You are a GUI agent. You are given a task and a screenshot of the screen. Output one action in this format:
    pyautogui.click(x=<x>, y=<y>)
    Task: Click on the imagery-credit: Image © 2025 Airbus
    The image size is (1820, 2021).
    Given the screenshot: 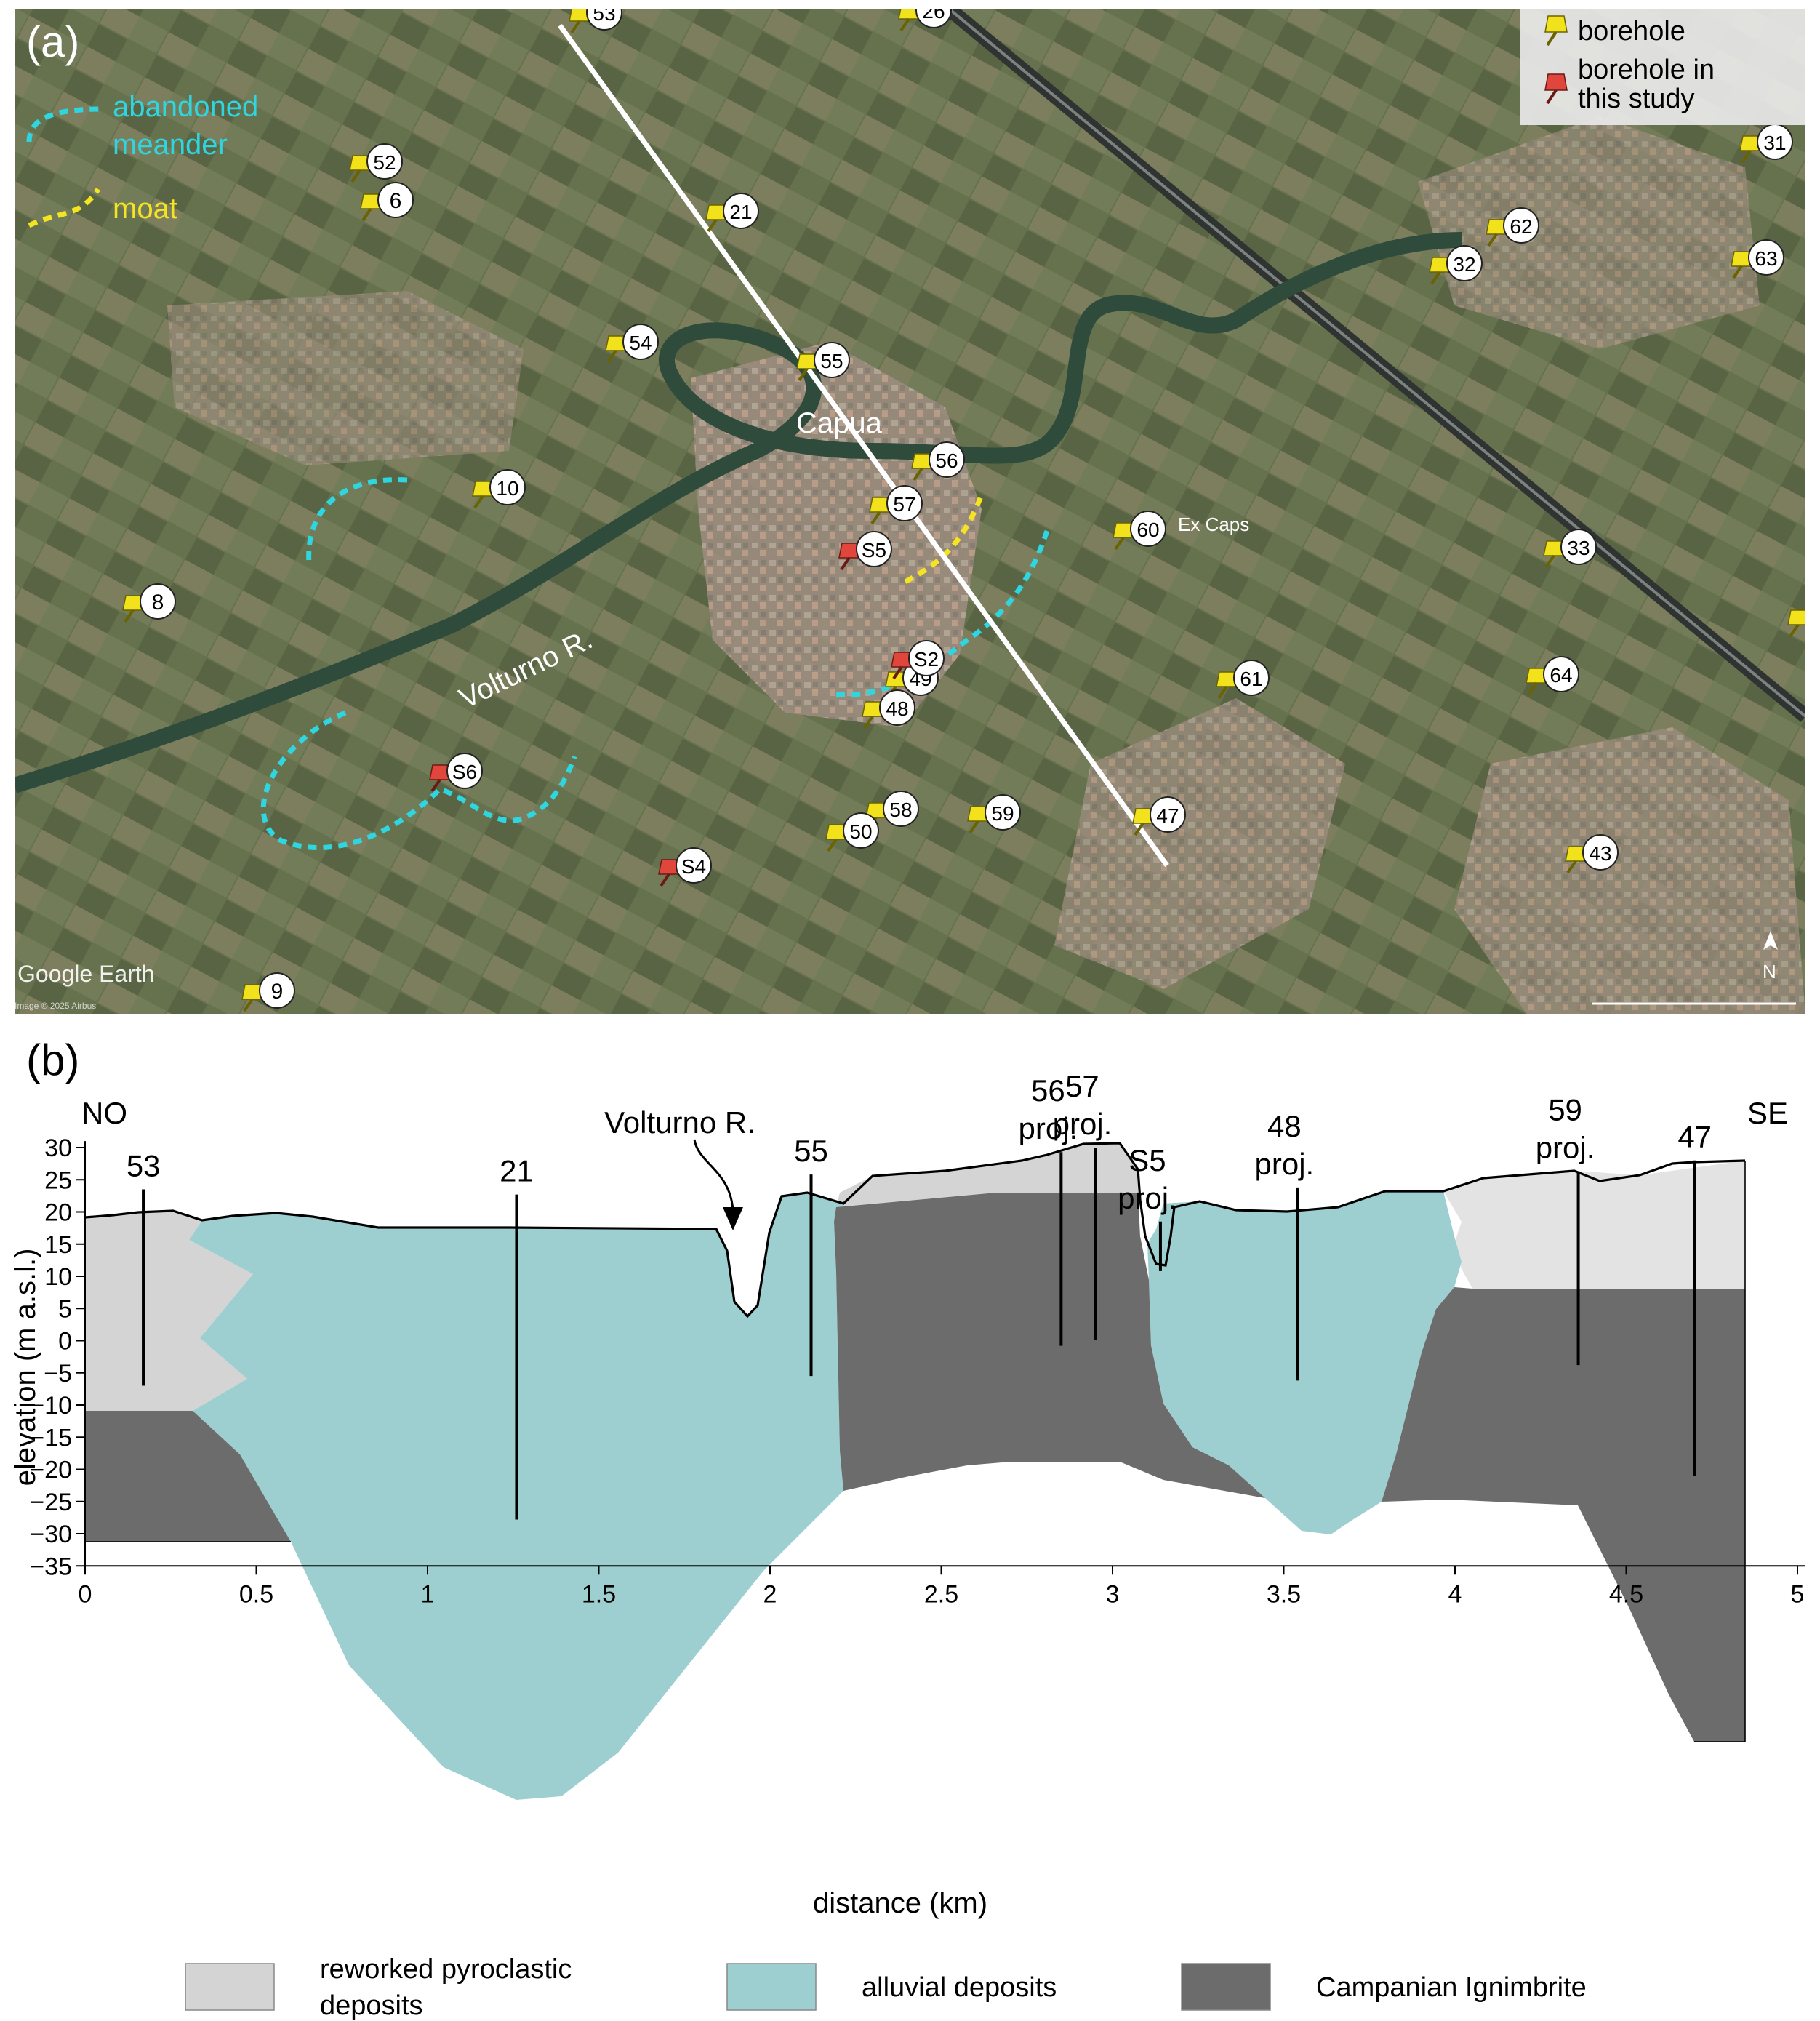 What is the action you would take?
    pyautogui.click(x=55, y=1006)
    